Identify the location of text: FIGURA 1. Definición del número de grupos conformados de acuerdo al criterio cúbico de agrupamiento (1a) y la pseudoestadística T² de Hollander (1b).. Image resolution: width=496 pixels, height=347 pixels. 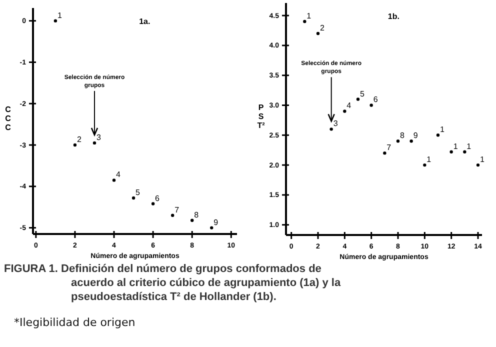
(173, 283).